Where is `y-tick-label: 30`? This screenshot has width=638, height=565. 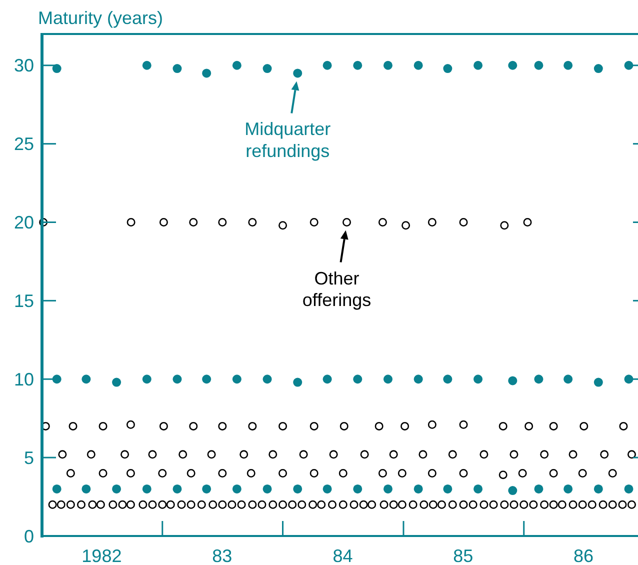
y-tick-label: 30 is located at coordinates (24, 66).